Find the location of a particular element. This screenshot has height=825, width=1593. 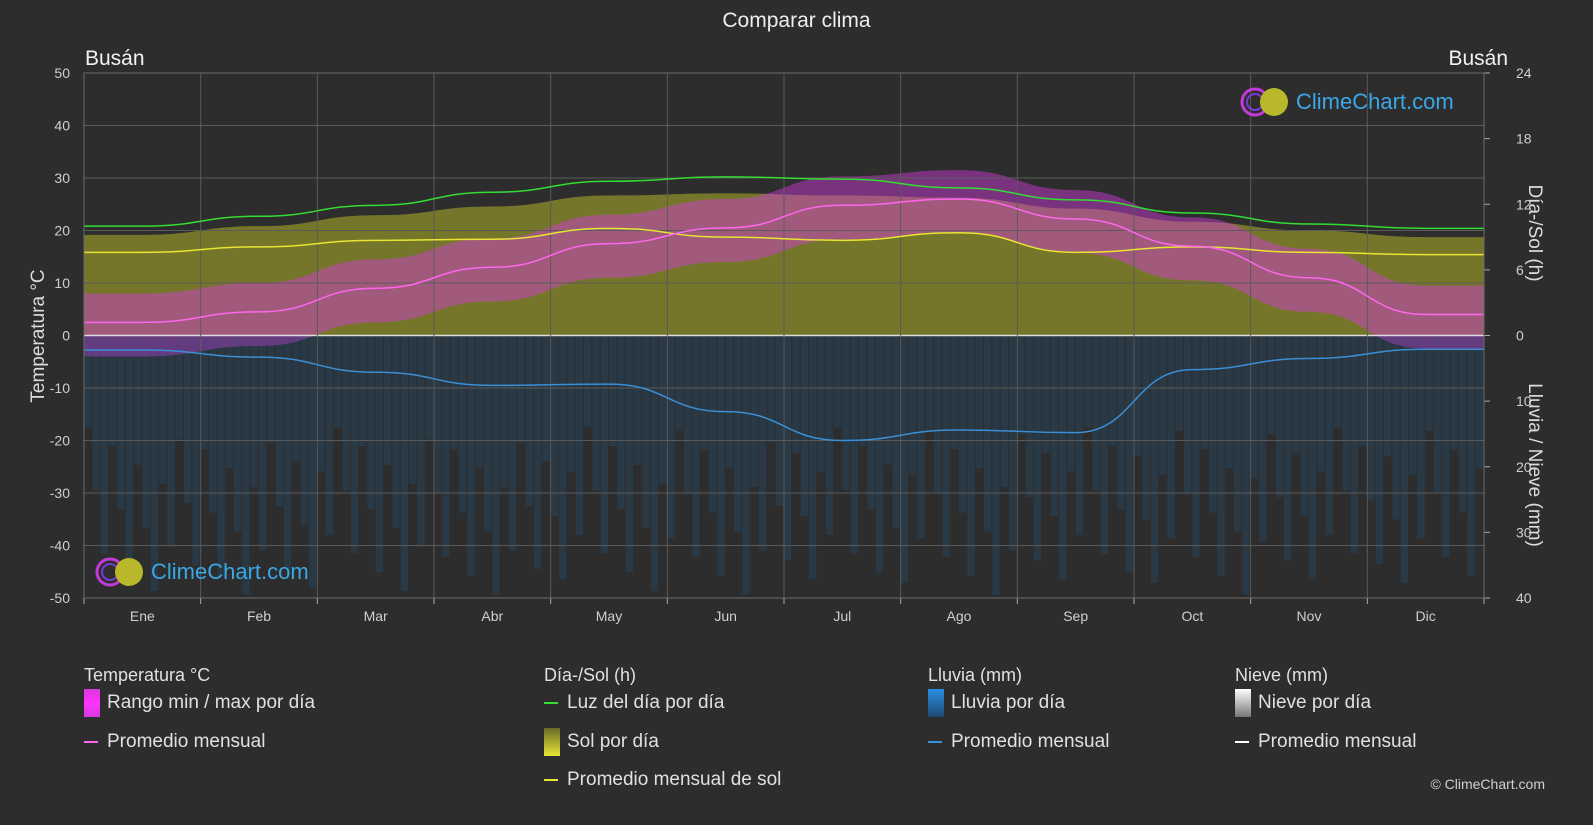

logo-bottom: ClimeChart.com is located at coordinates (202, 572).